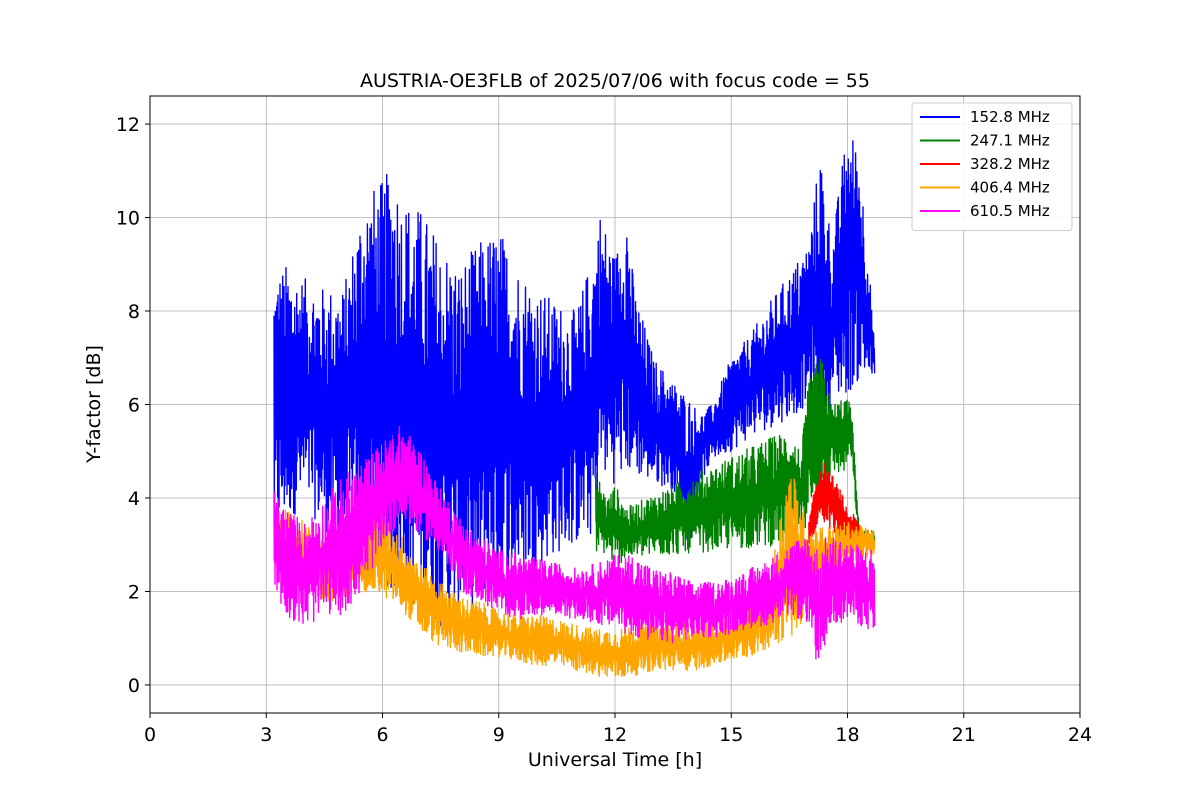 The width and height of the screenshot is (1200, 804). I want to click on x-tick-label: 21, so click(964, 735).